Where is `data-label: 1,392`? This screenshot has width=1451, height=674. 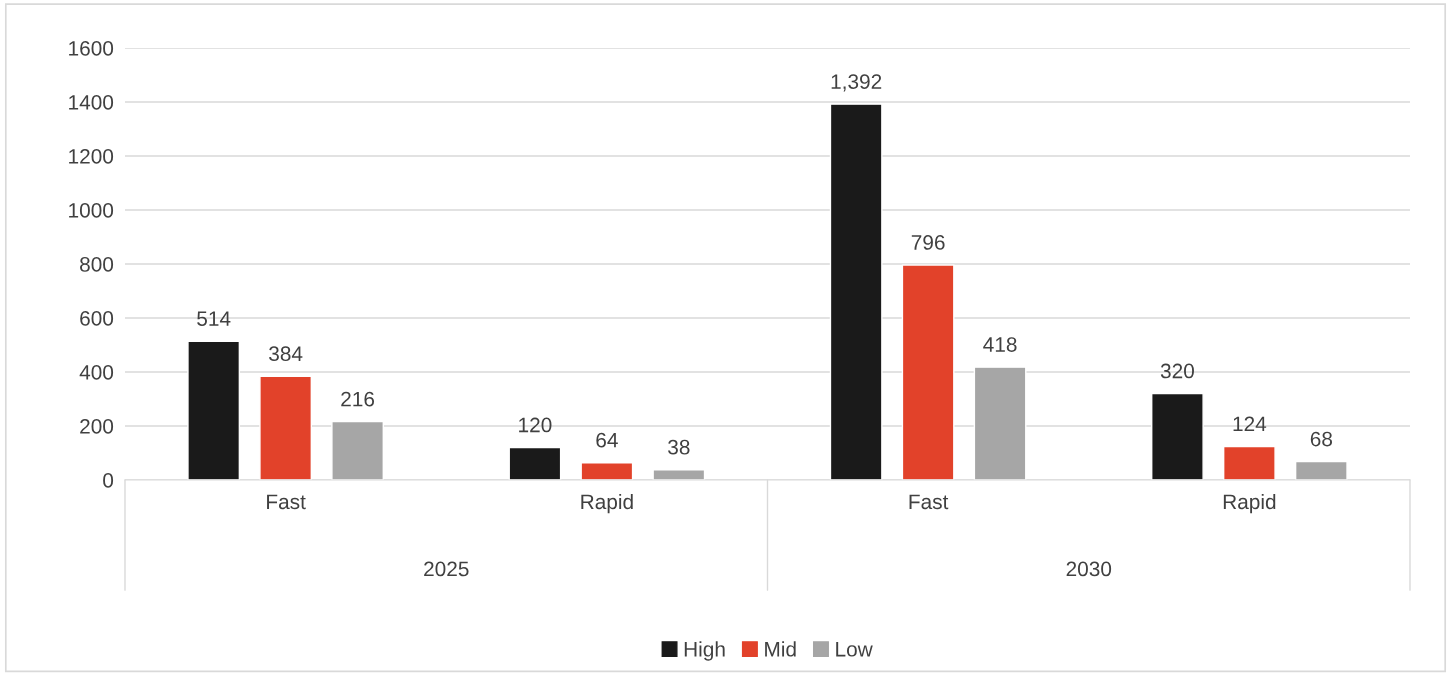 data-label: 1,392 is located at coordinates (856, 83).